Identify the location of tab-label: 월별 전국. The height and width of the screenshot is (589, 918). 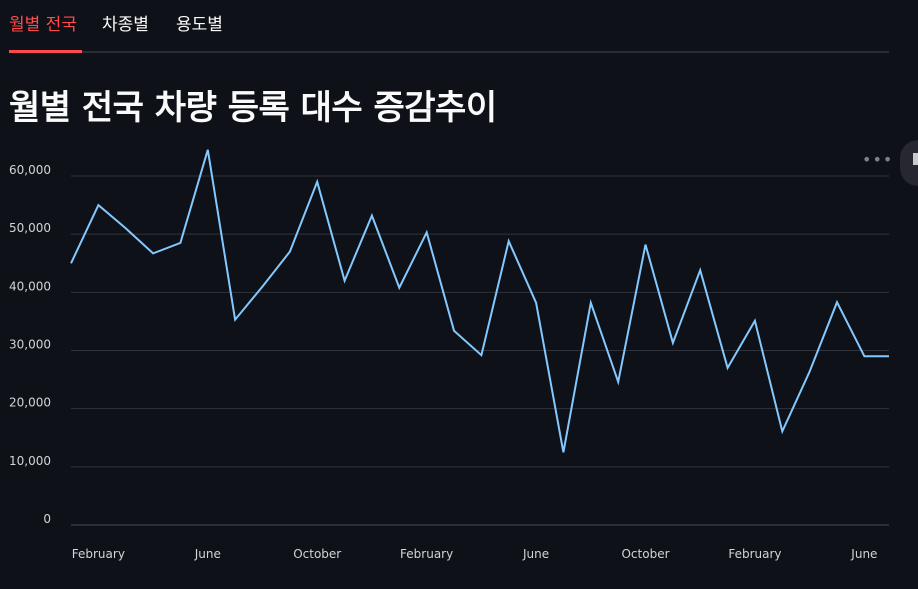
(43, 25).